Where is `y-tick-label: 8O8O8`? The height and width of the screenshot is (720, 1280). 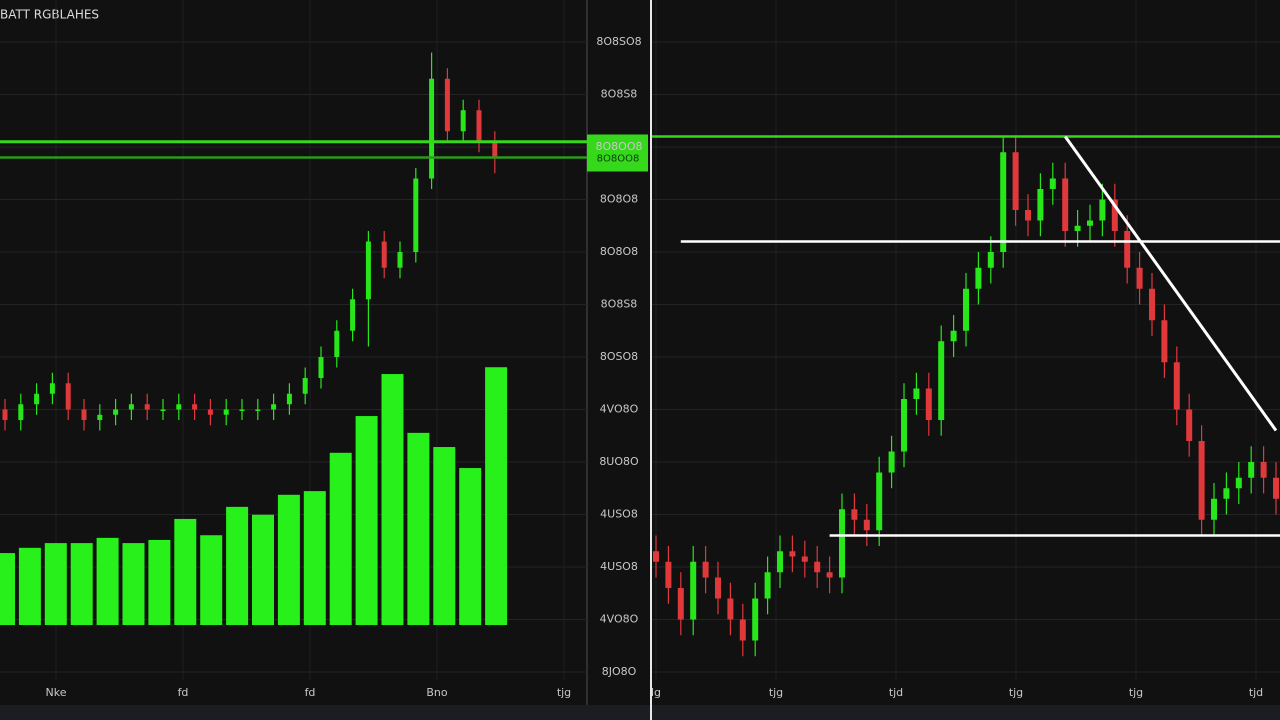 y-tick-label: 8O8O8 is located at coordinates (619, 199).